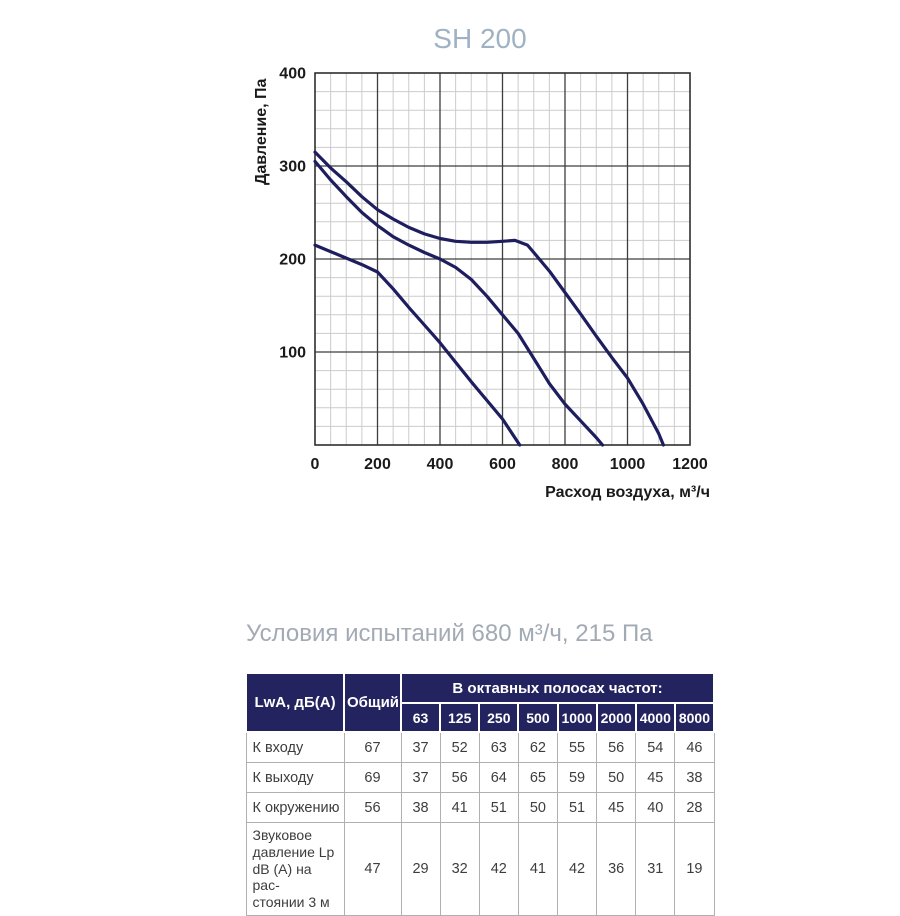  I want to click on header-freq-125: 125, so click(460, 717).